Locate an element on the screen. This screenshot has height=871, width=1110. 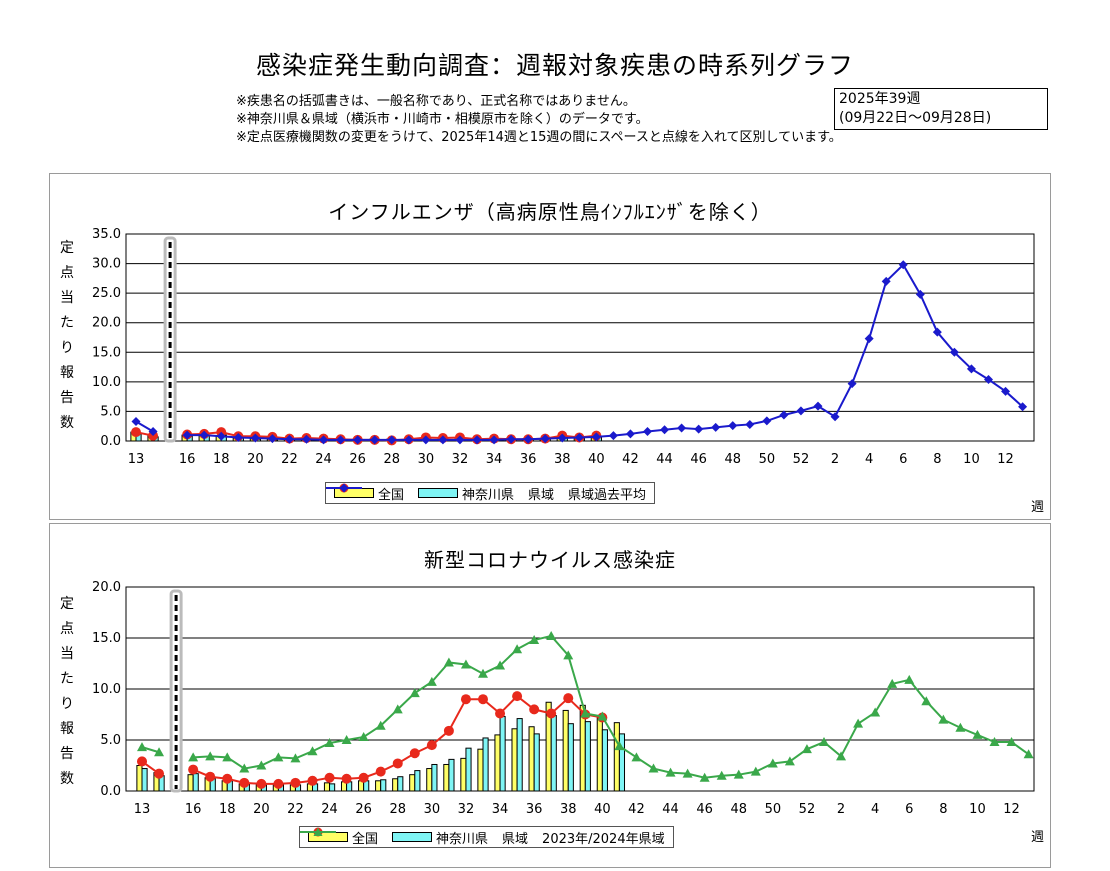
x-tick-label: 4 is located at coordinates (875, 809).